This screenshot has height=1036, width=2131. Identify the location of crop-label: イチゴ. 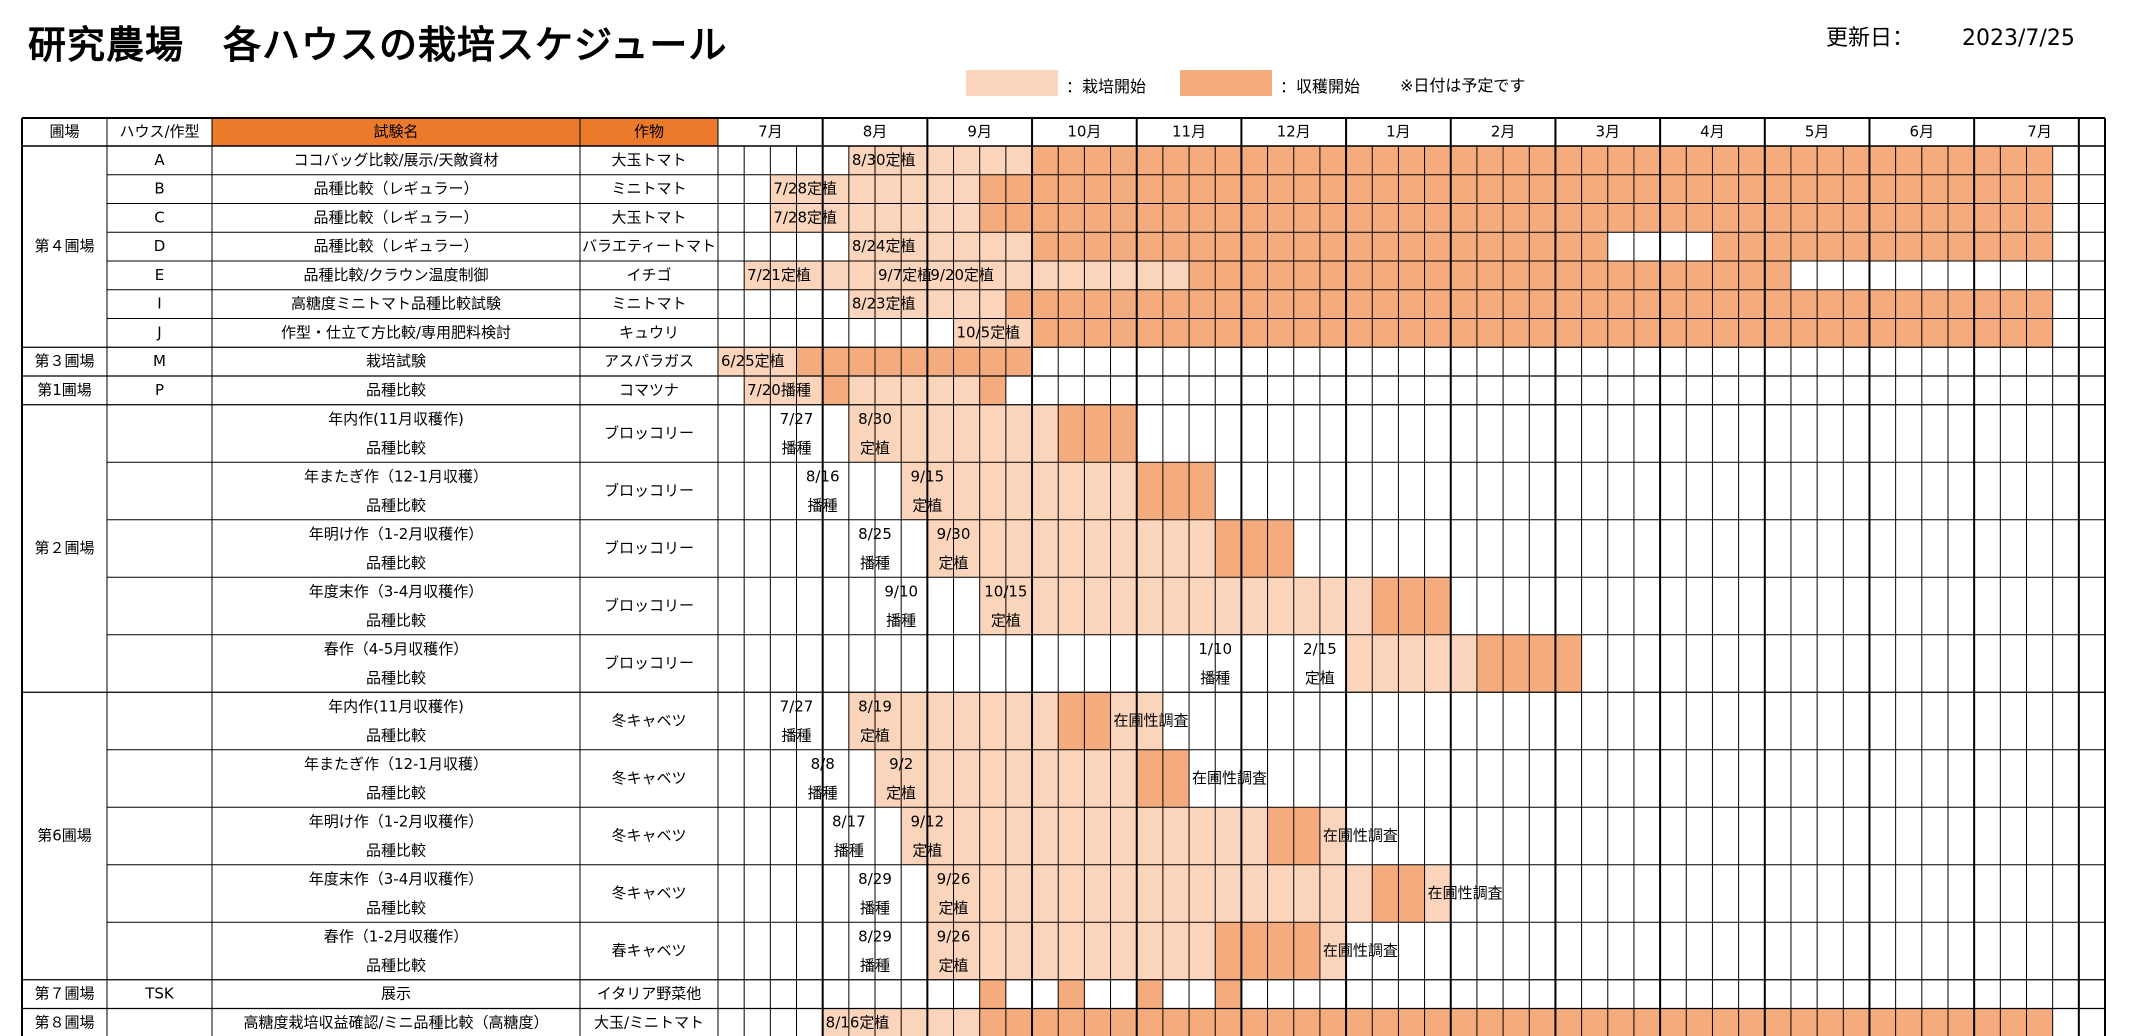
(648, 275).